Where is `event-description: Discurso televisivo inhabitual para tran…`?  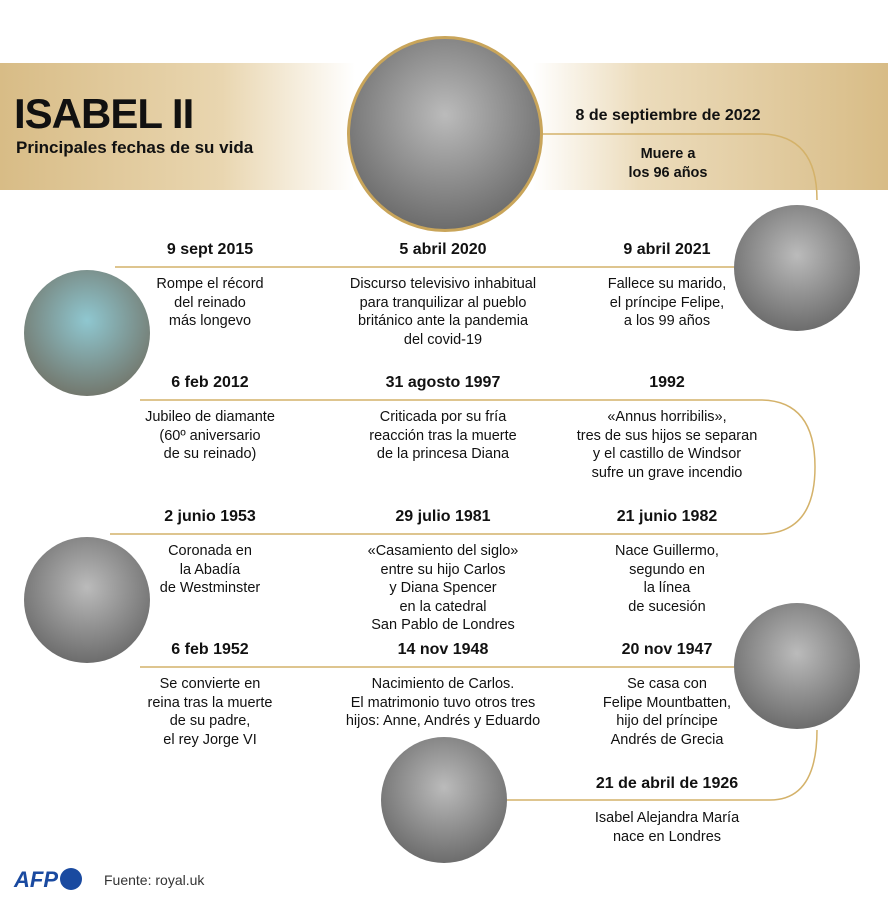 event-description: Discurso televisivo inhabitual para tran… is located at coordinates (443, 312).